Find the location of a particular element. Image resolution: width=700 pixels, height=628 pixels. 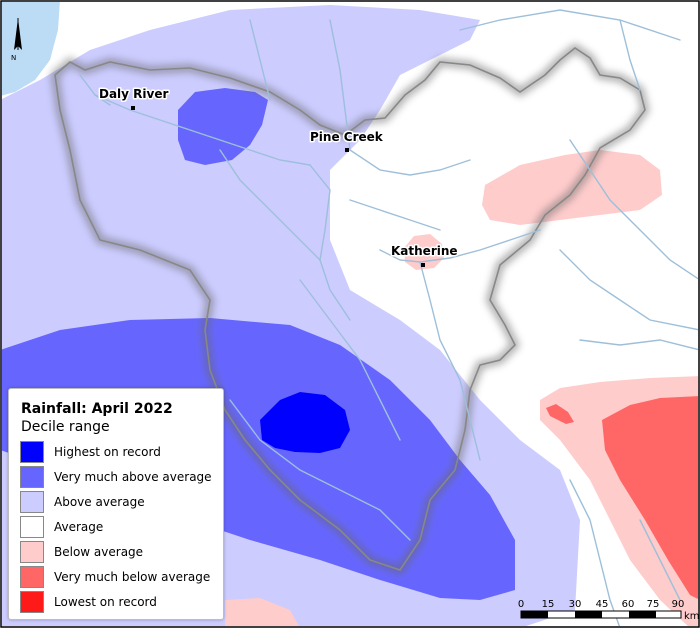

legend-item-lowest: Lowest on record is located at coordinates (120, 602).